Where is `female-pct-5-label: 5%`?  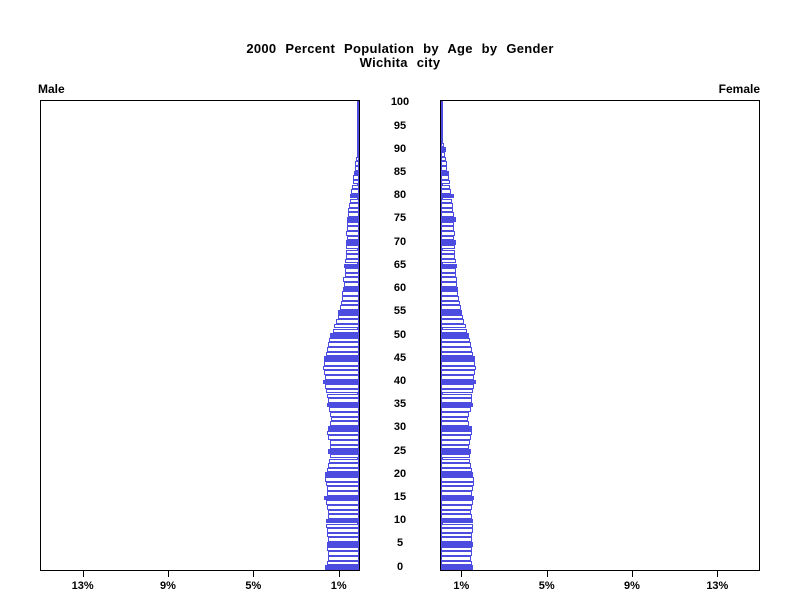 female-pct-5-label: 5% is located at coordinates (546, 586).